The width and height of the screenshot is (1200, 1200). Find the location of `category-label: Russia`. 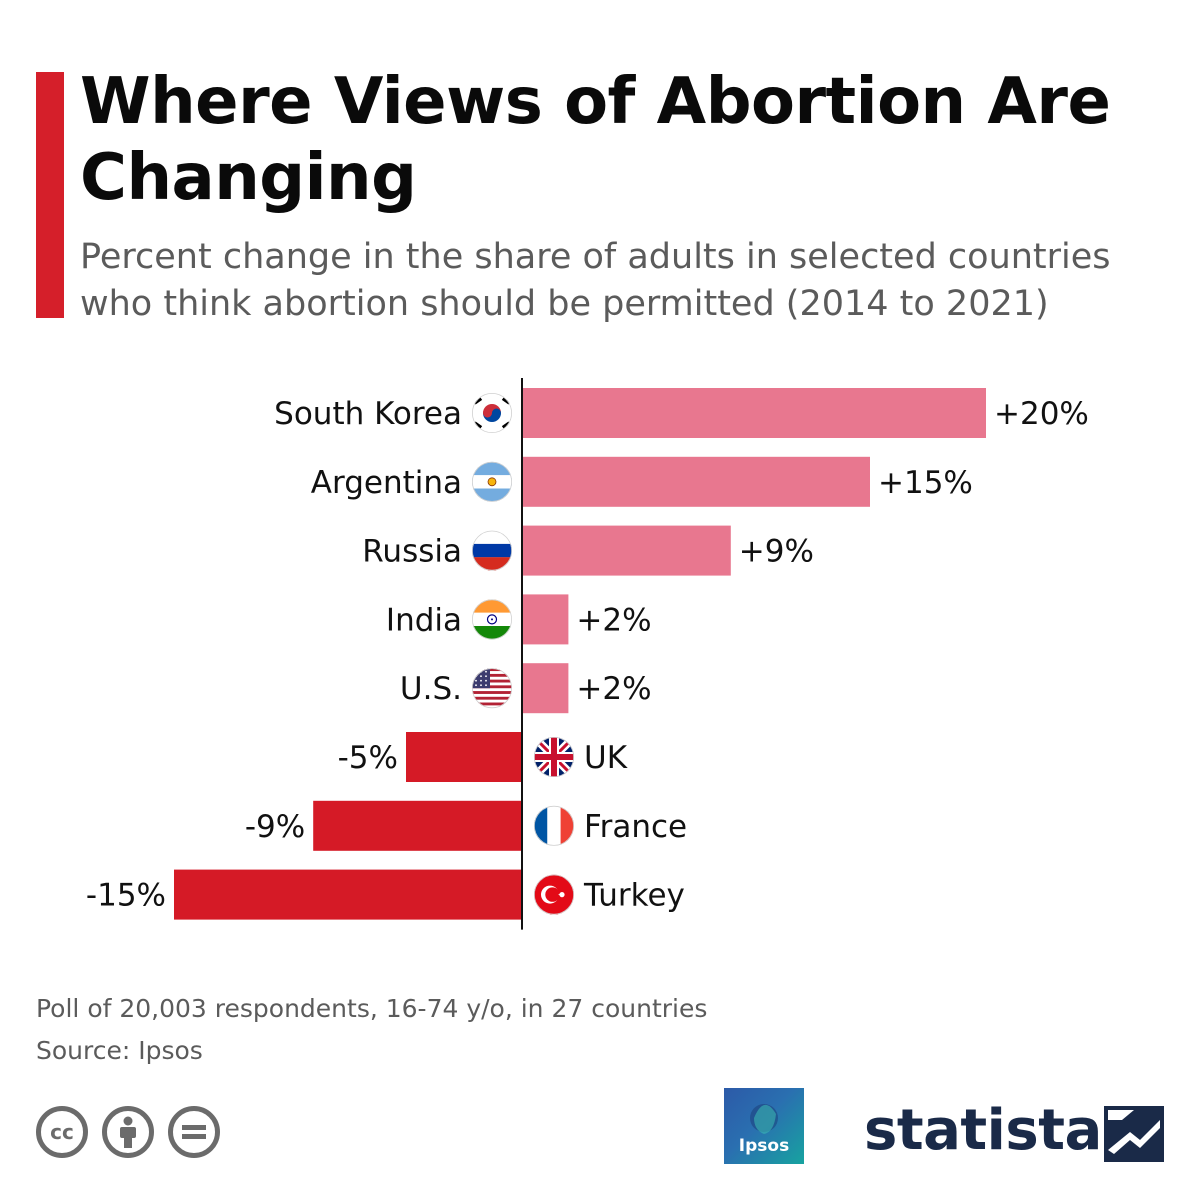

category-label: Russia is located at coordinates (412, 552).